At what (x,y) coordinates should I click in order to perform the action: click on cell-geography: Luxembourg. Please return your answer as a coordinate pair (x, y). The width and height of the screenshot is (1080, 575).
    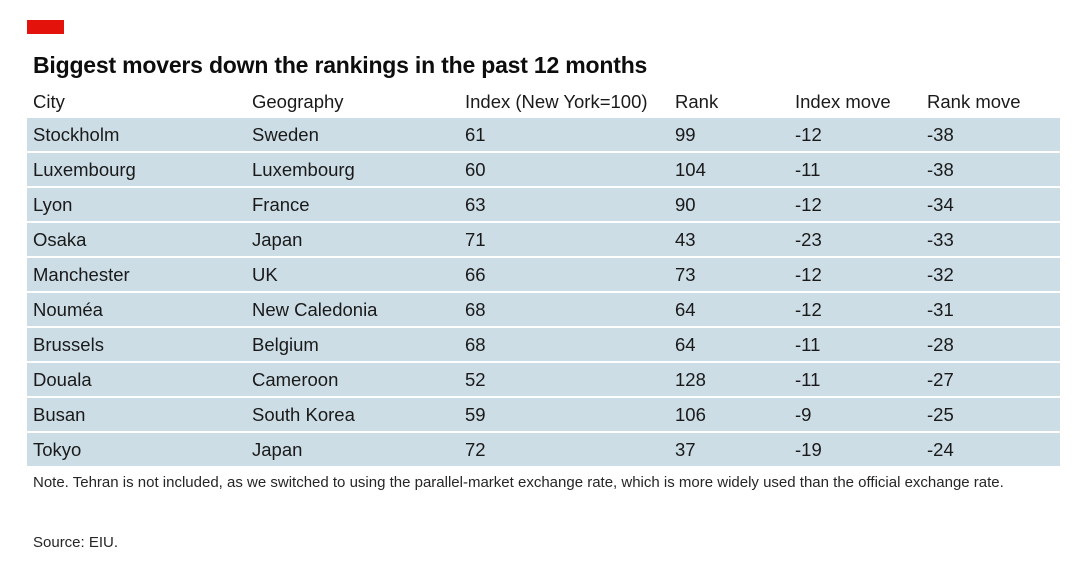
    Looking at the image, I should click on (303, 169).